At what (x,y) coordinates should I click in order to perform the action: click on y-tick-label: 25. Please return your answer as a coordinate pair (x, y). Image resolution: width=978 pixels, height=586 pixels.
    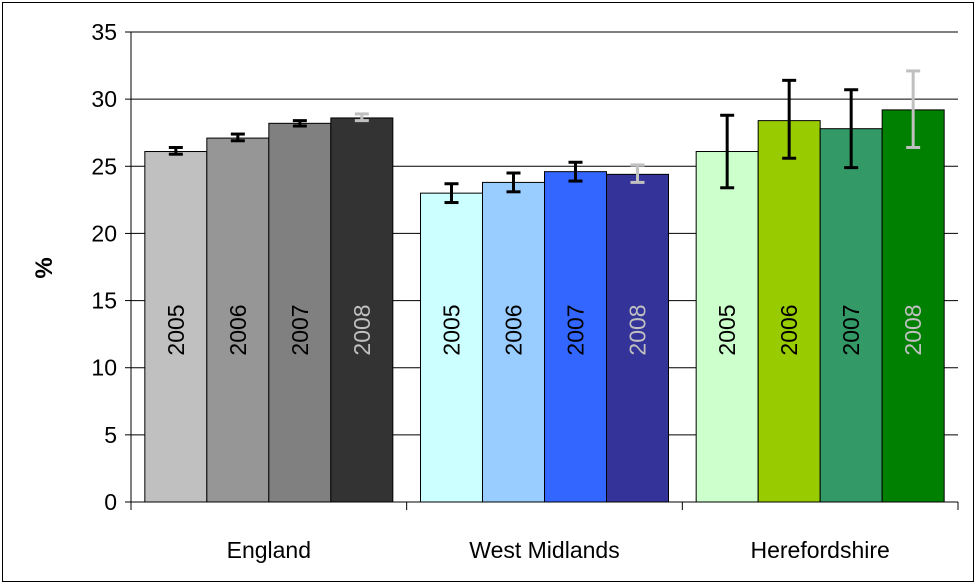
    Looking at the image, I should click on (104, 166).